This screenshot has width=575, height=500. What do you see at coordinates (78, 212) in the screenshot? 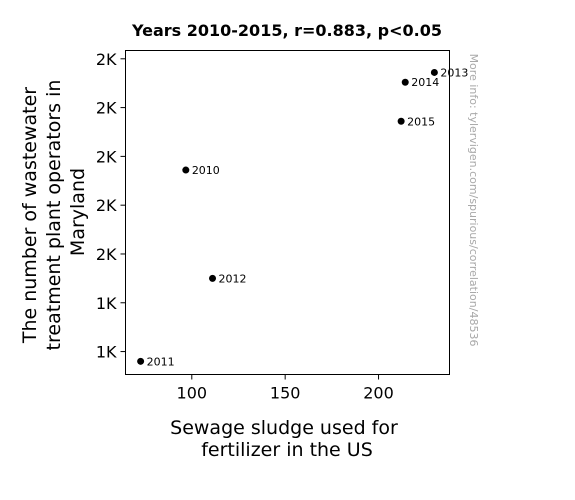
I see `y-axis-label-line: Maryland` at bounding box center [78, 212].